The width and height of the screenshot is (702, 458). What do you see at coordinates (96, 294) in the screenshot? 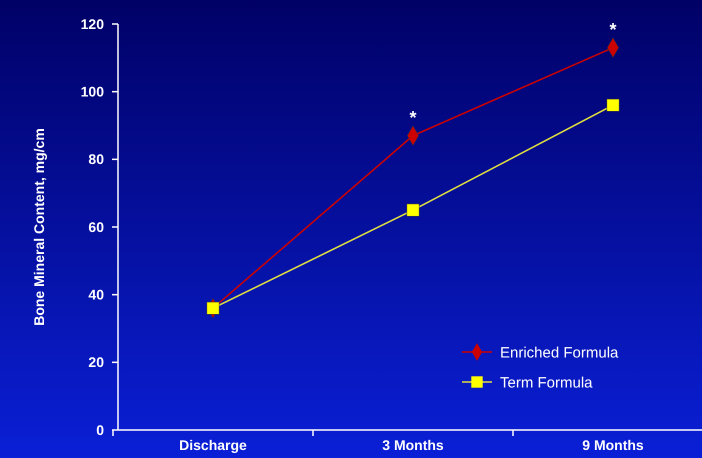
I see `y-tick-label: 40` at bounding box center [96, 294].